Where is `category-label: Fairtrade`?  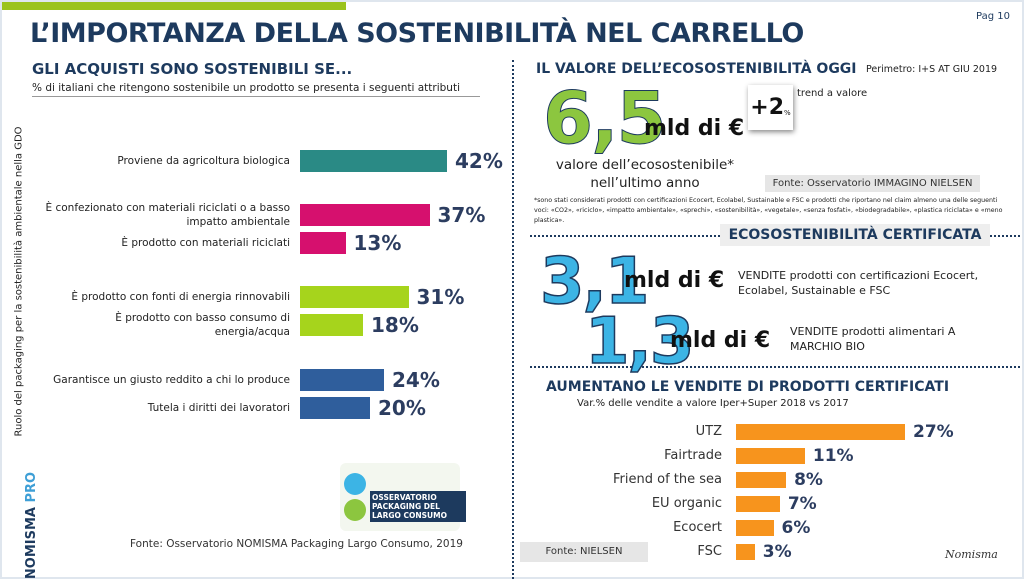 category-label: Fairtrade is located at coordinates (693, 455).